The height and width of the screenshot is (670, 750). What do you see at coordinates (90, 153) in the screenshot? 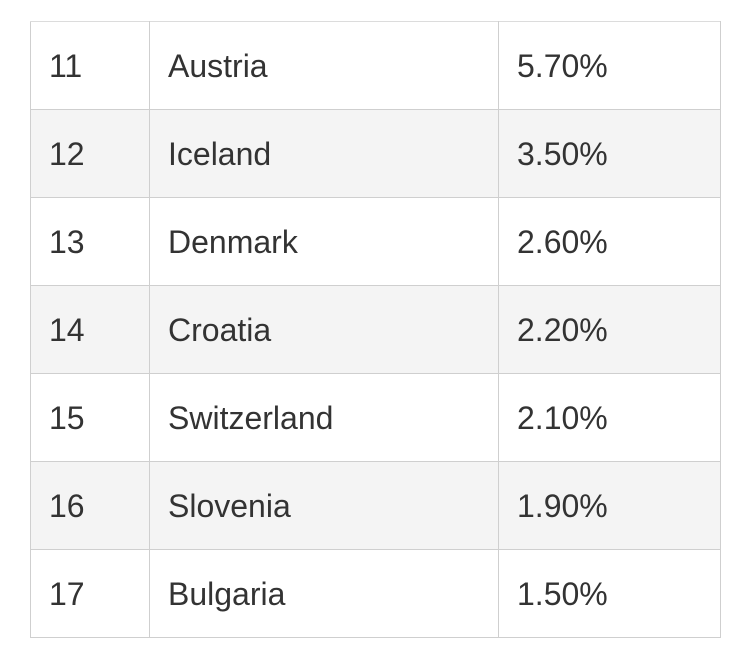
I see `rank-cell: 12` at bounding box center [90, 153].